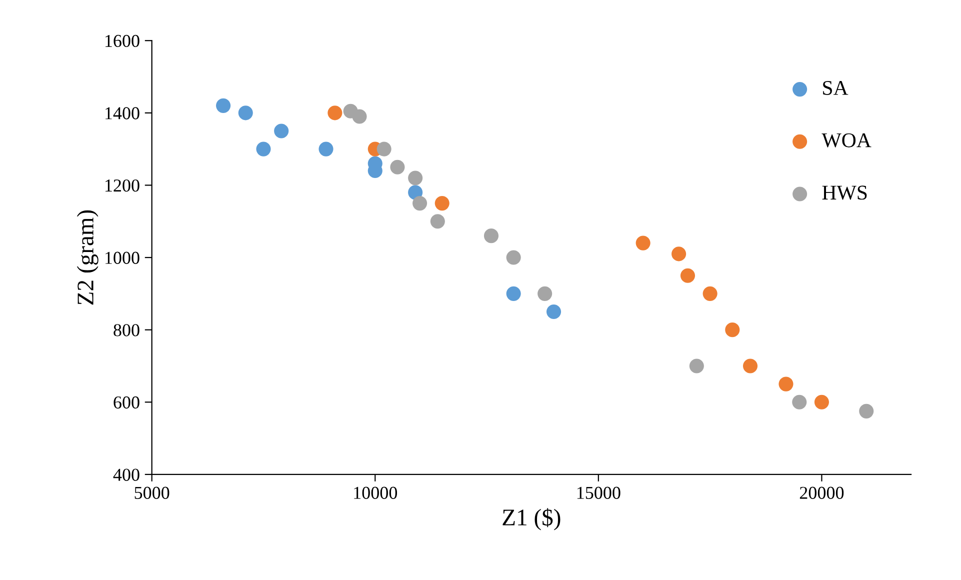 The image size is (961, 580). Describe the element at coordinates (598, 492) in the screenshot. I see `x-tick-label: 15000` at that location.